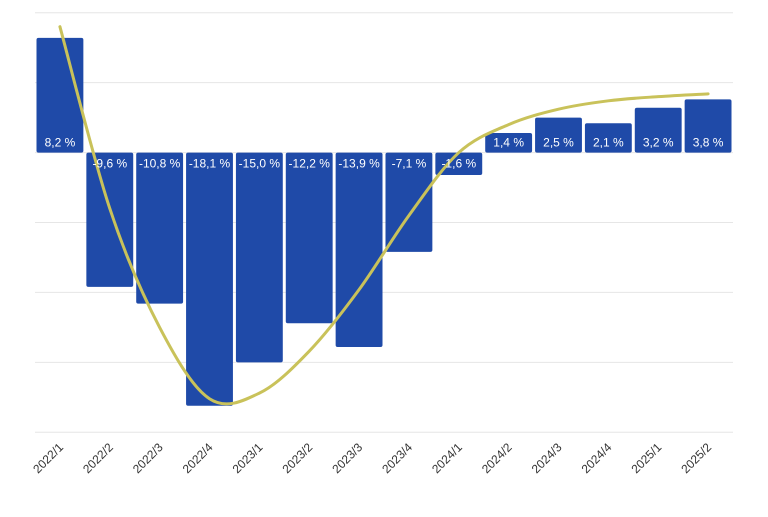 The image size is (768, 517). I want to click on x-tick-label: 2022/3, so click(148, 458).